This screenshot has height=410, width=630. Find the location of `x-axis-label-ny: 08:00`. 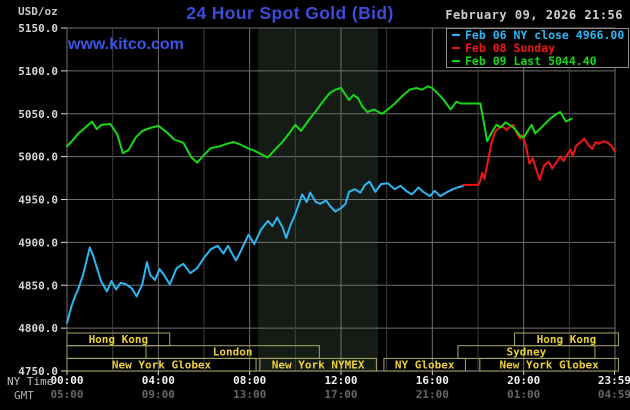

x-axis-label-ny: 08:00 is located at coordinates (249, 380).